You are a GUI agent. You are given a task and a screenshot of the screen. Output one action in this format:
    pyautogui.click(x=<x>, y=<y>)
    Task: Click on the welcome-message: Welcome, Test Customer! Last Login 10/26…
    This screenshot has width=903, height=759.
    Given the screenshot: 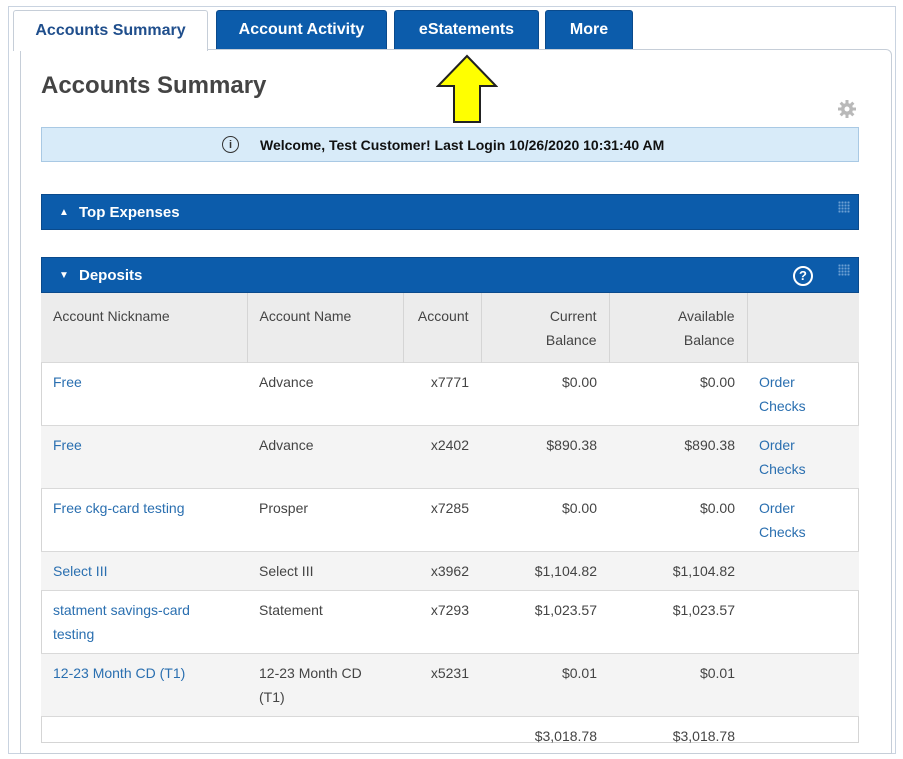 What is the action you would take?
    pyautogui.click(x=462, y=145)
    